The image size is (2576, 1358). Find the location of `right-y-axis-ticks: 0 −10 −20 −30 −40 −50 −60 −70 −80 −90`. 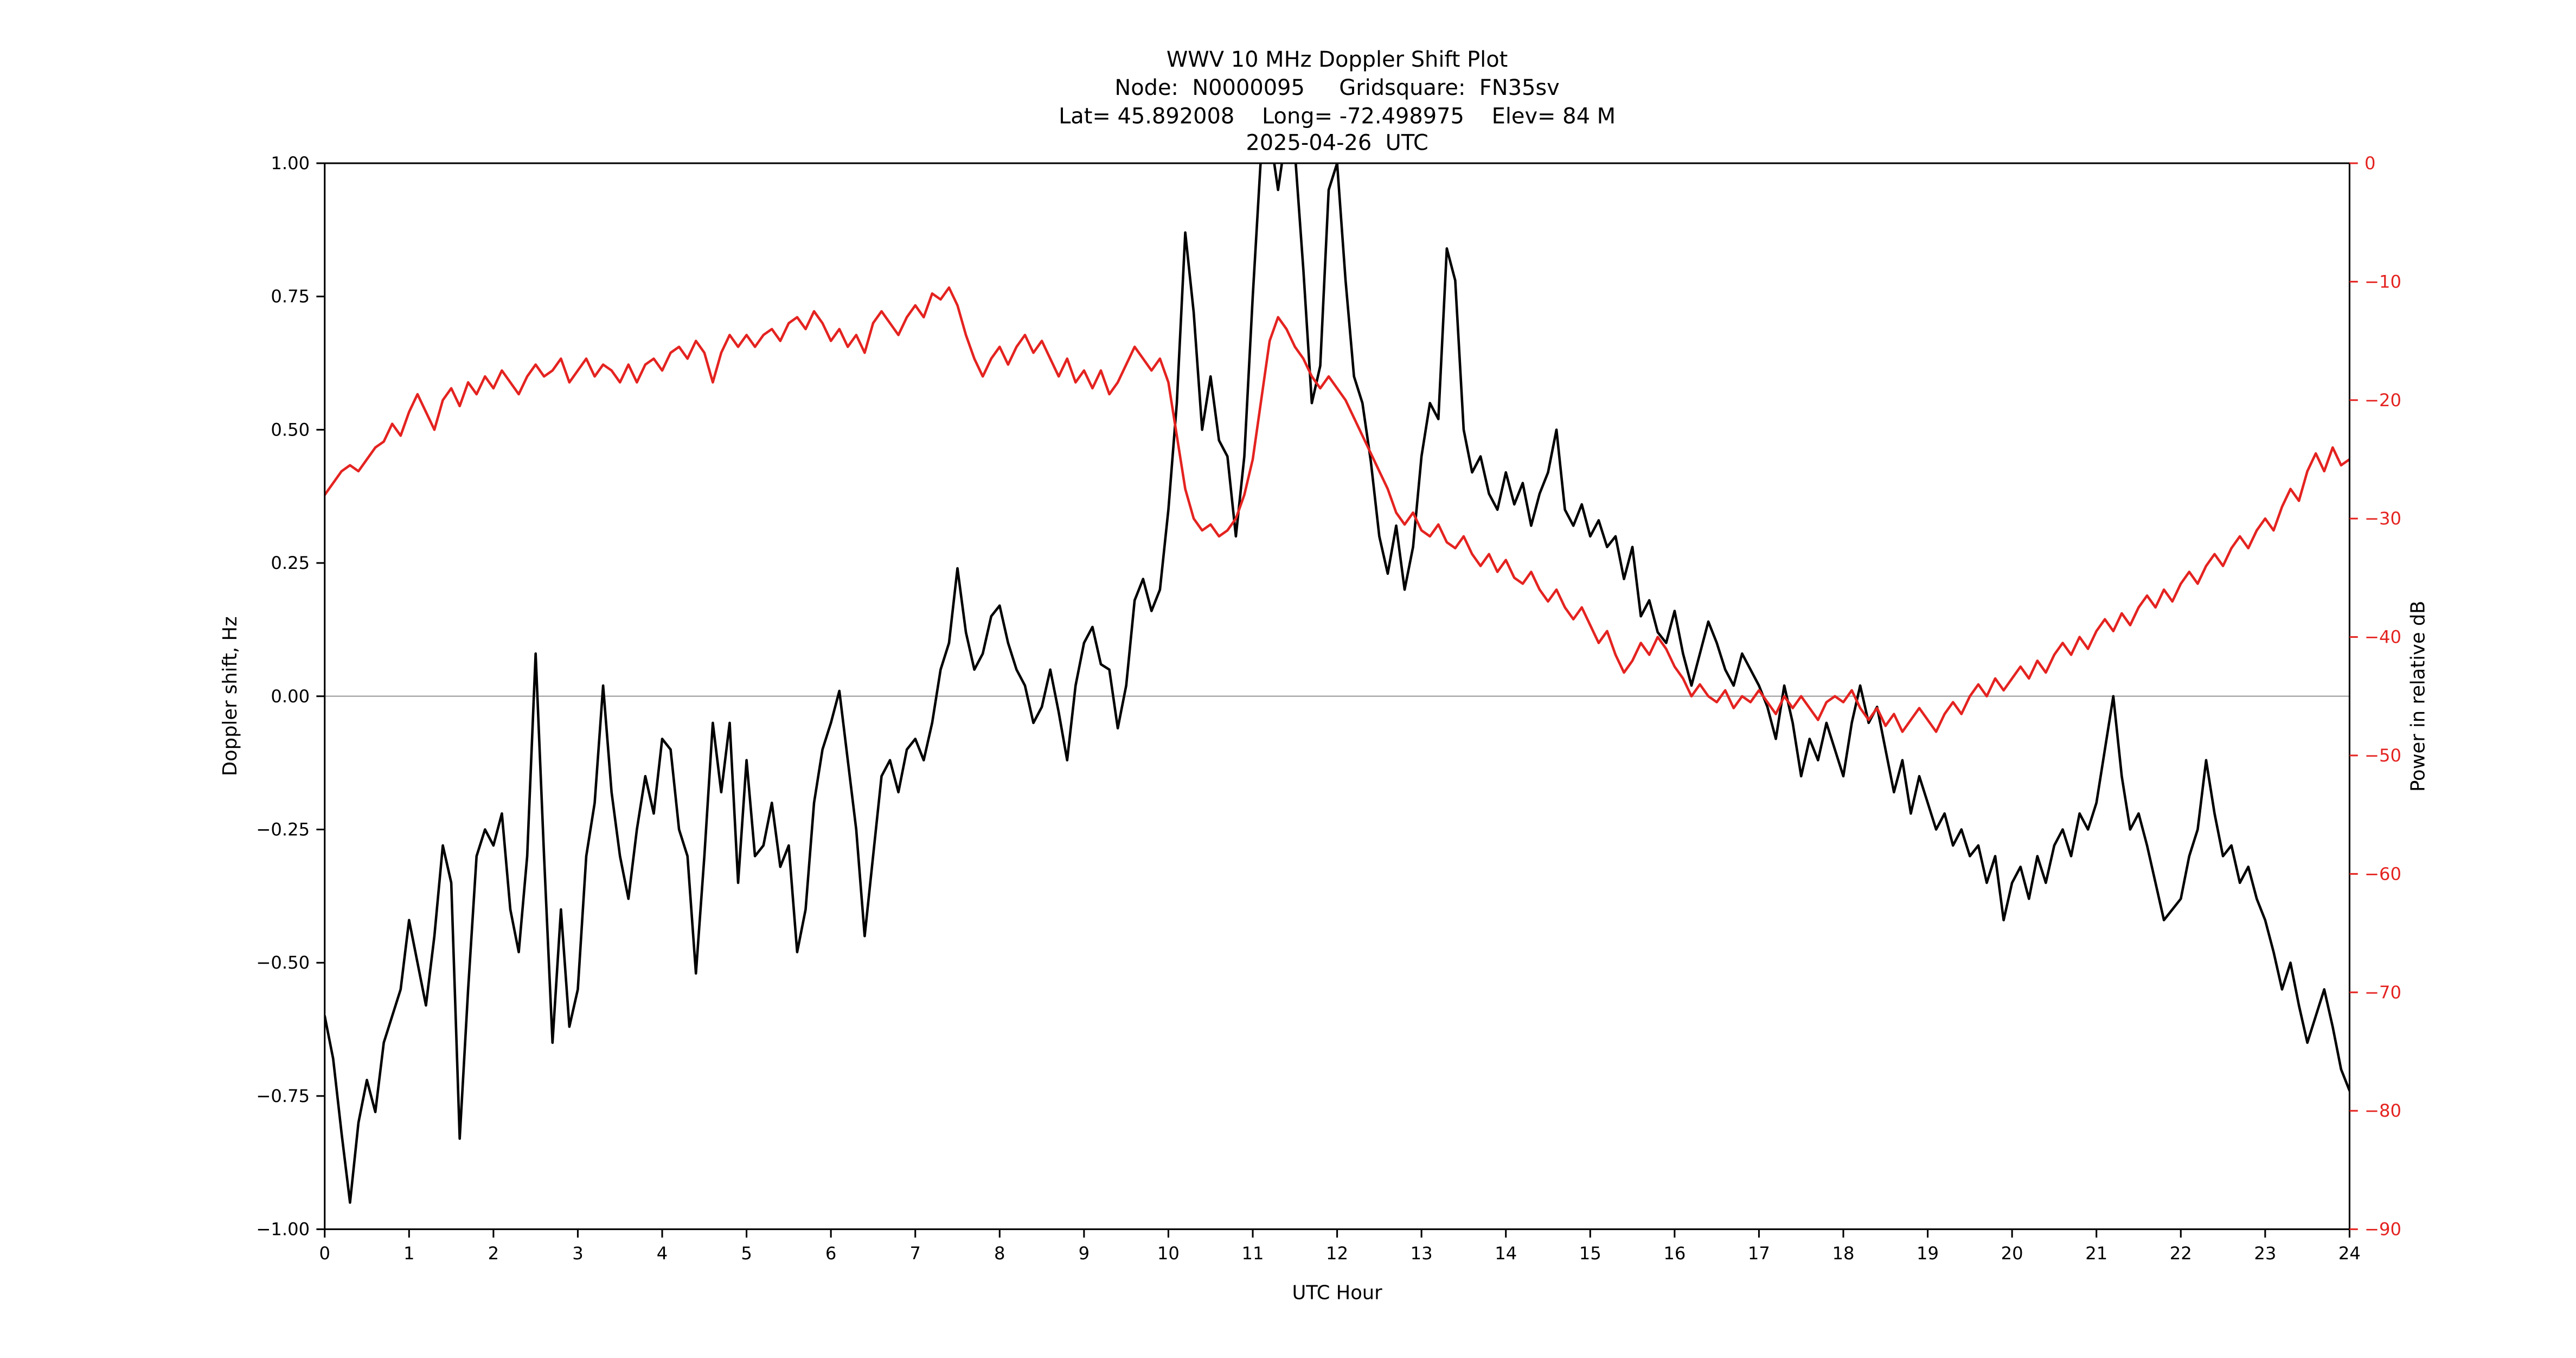

right-y-axis-ticks: 0 −10 −20 −30 −40 −50 −60 −70 −80 −90 is located at coordinates (2375, 696).